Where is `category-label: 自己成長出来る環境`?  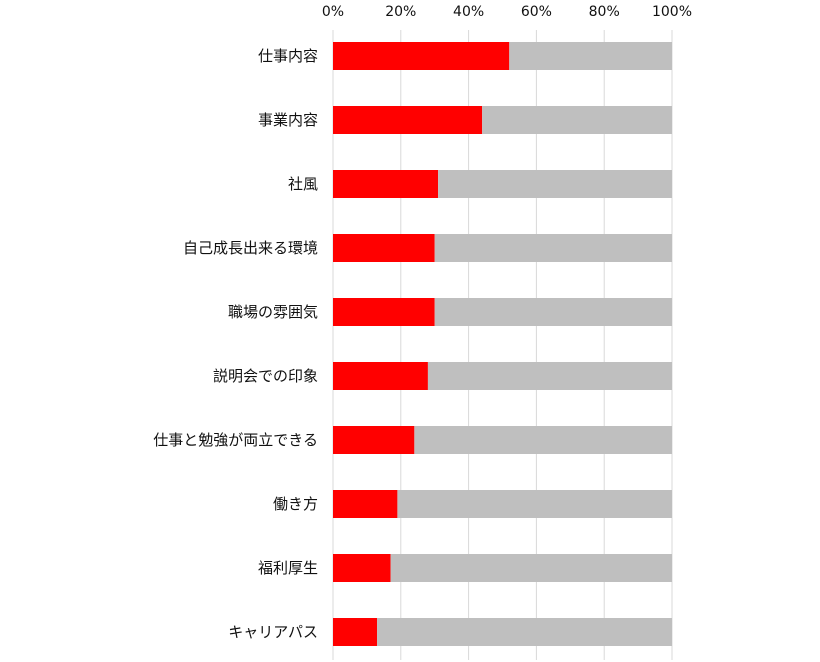
category-label: 自己成長出来る環境 is located at coordinates (250, 248).